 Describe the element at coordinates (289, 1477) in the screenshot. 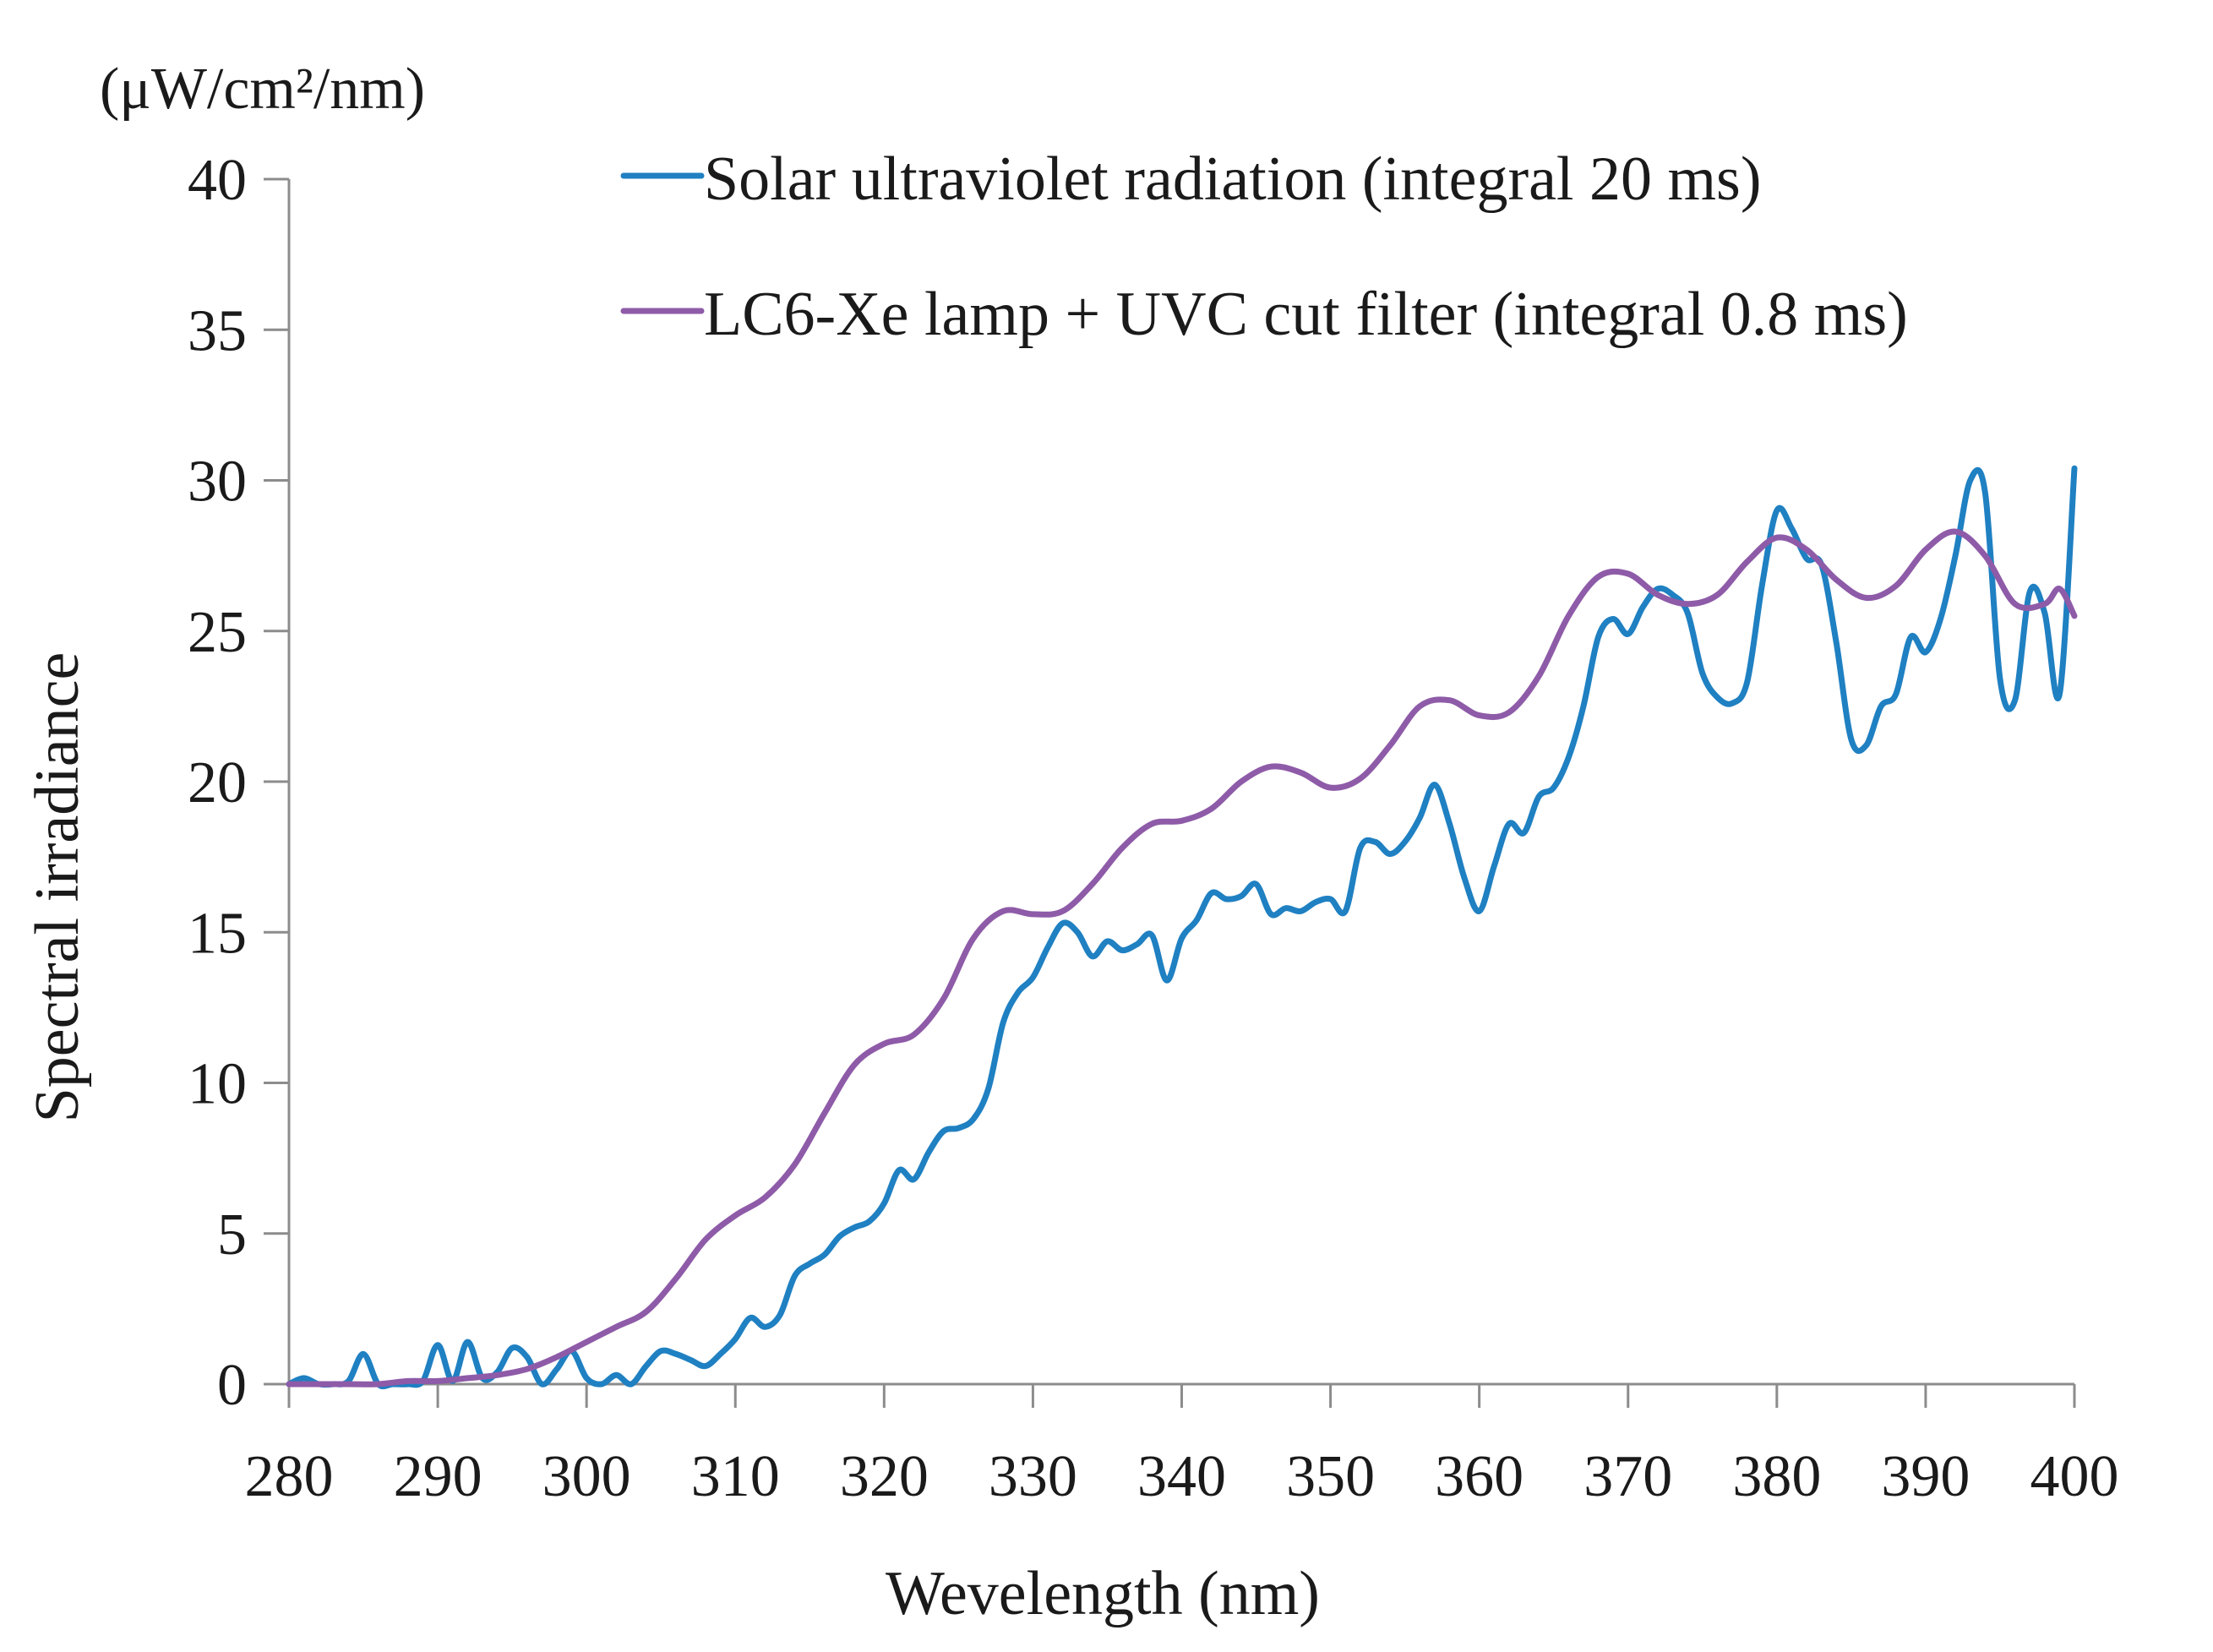

I see `x-tick-label: 280` at that location.